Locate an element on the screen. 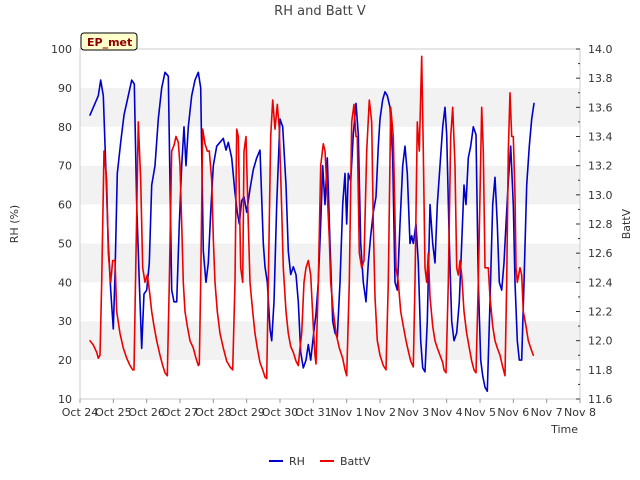  chart-title: RH and Batt V is located at coordinates (320, 11).